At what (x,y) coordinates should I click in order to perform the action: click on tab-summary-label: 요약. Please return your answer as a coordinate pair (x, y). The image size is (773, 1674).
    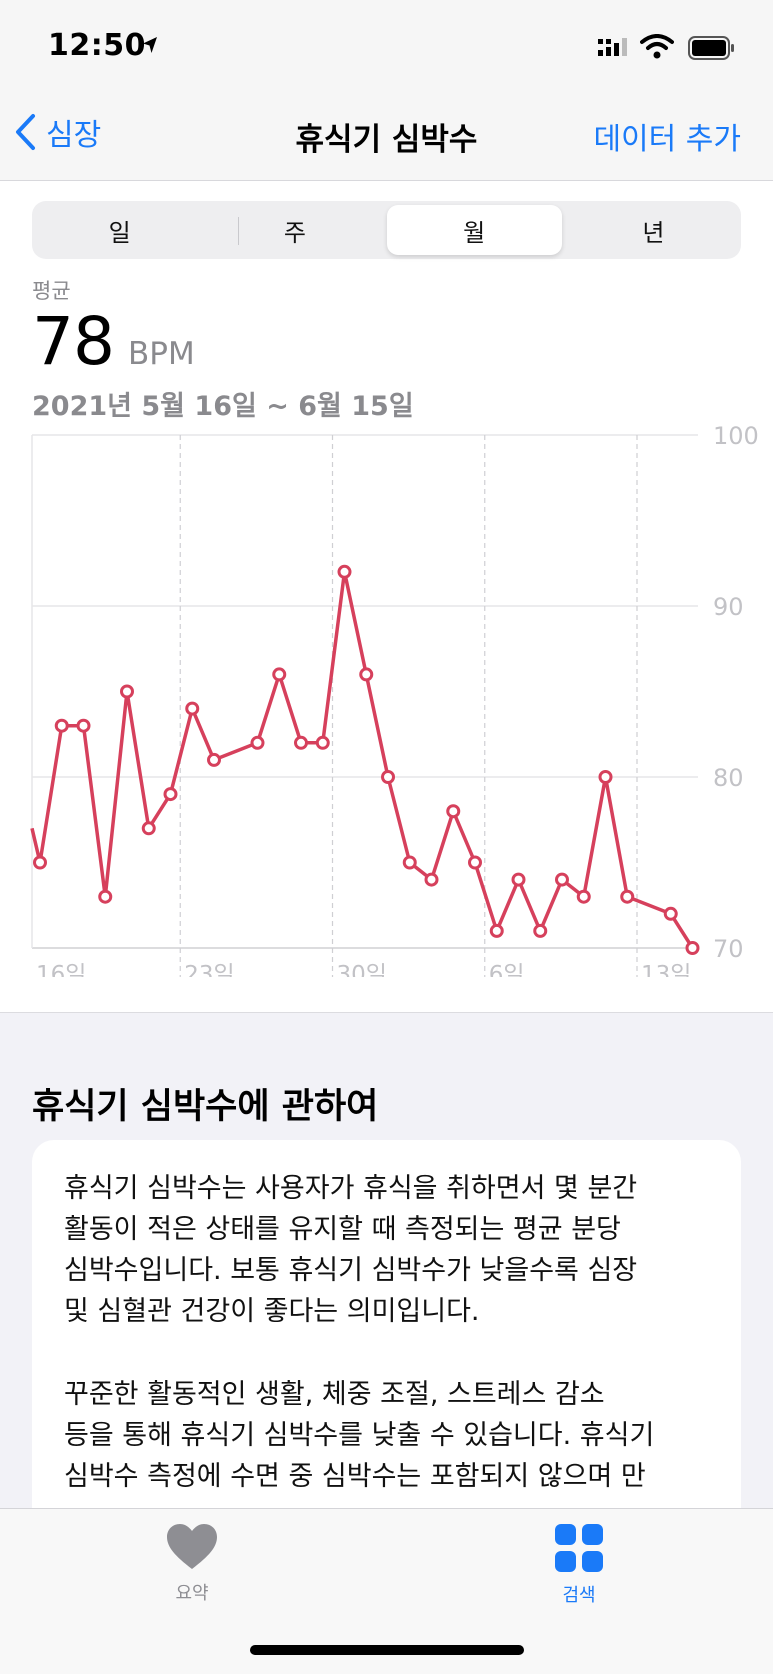
    Looking at the image, I should click on (192, 1593).